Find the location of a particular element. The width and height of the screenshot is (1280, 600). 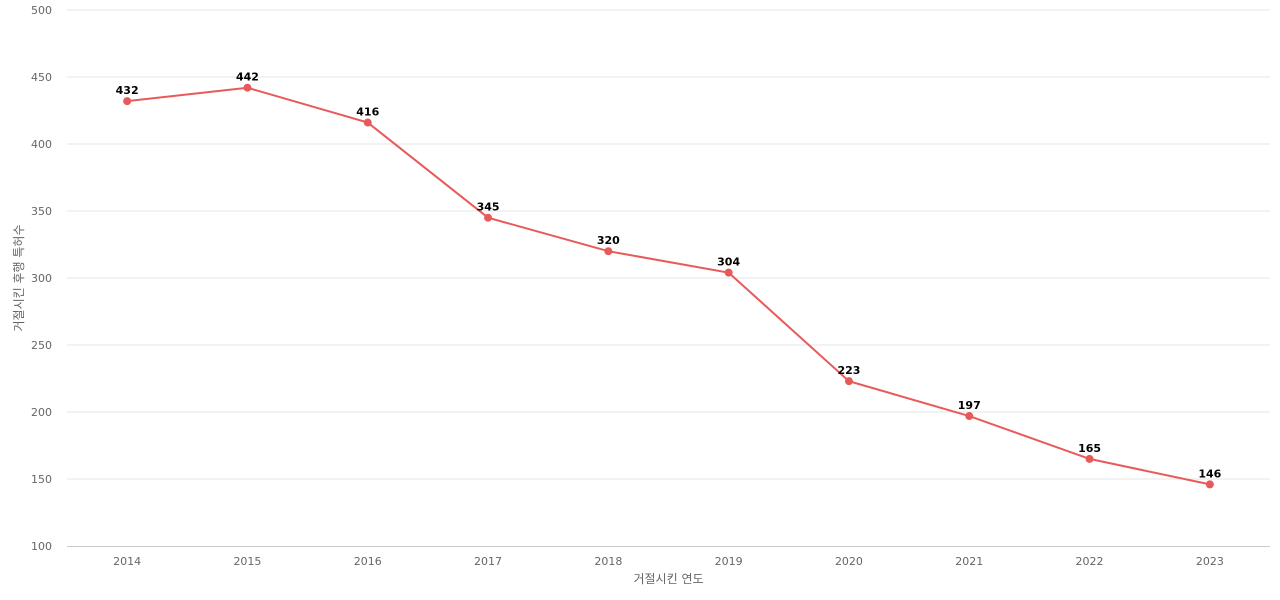

x-tick-label: 2019 is located at coordinates (729, 561).